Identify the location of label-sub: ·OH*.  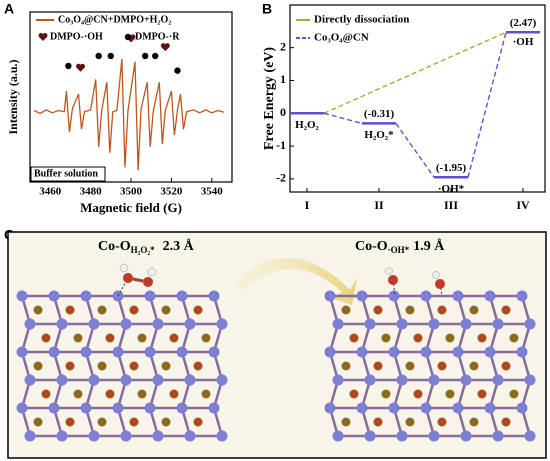
(399, 250).